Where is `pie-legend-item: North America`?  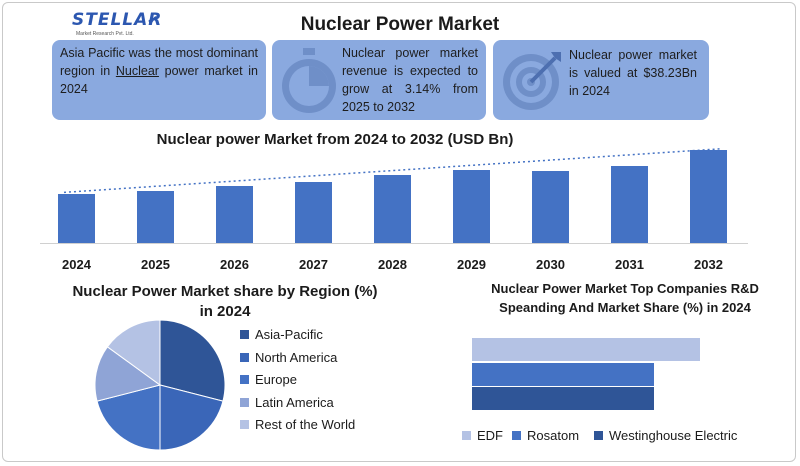
pie-legend-item: North America is located at coordinates (288, 357).